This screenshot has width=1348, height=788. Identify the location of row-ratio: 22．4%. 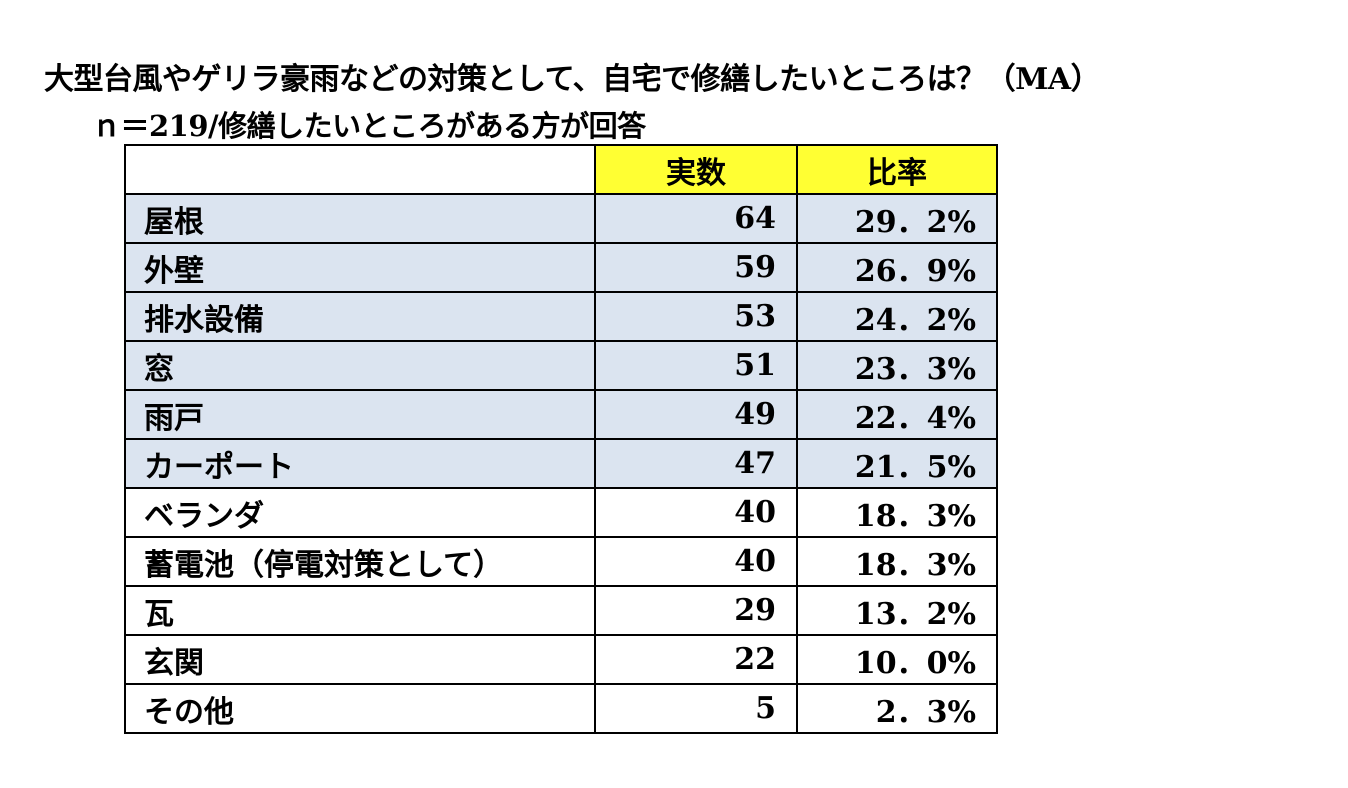
(897, 414).